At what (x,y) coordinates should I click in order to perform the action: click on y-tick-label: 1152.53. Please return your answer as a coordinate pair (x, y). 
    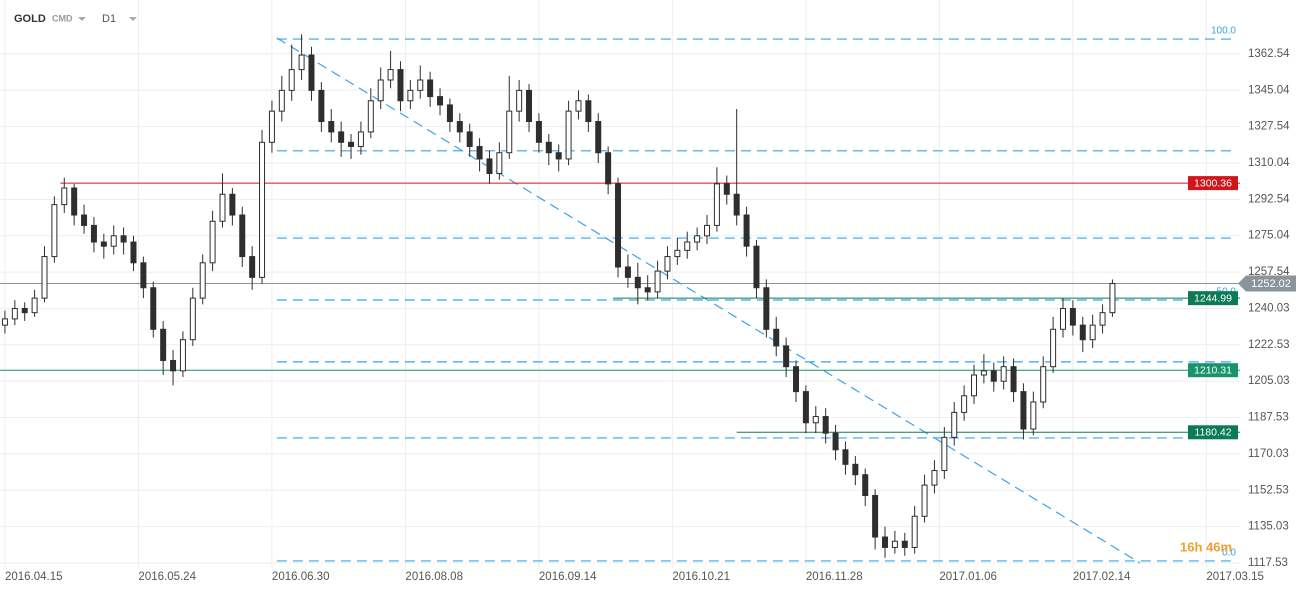
    Looking at the image, I should click on (1268, 490).